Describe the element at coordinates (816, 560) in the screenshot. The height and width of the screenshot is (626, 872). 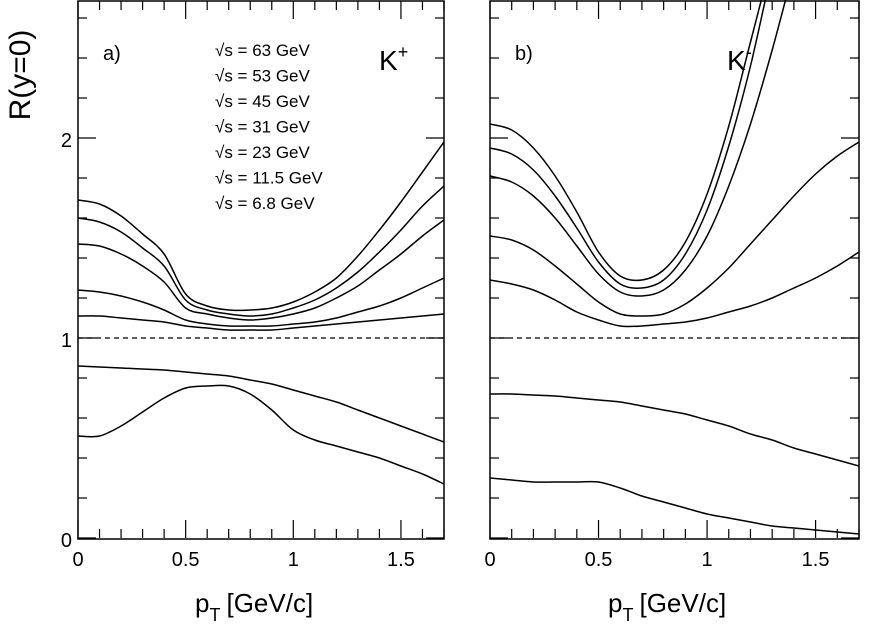
I see `x-tick-label-b: 1.5` at that location.